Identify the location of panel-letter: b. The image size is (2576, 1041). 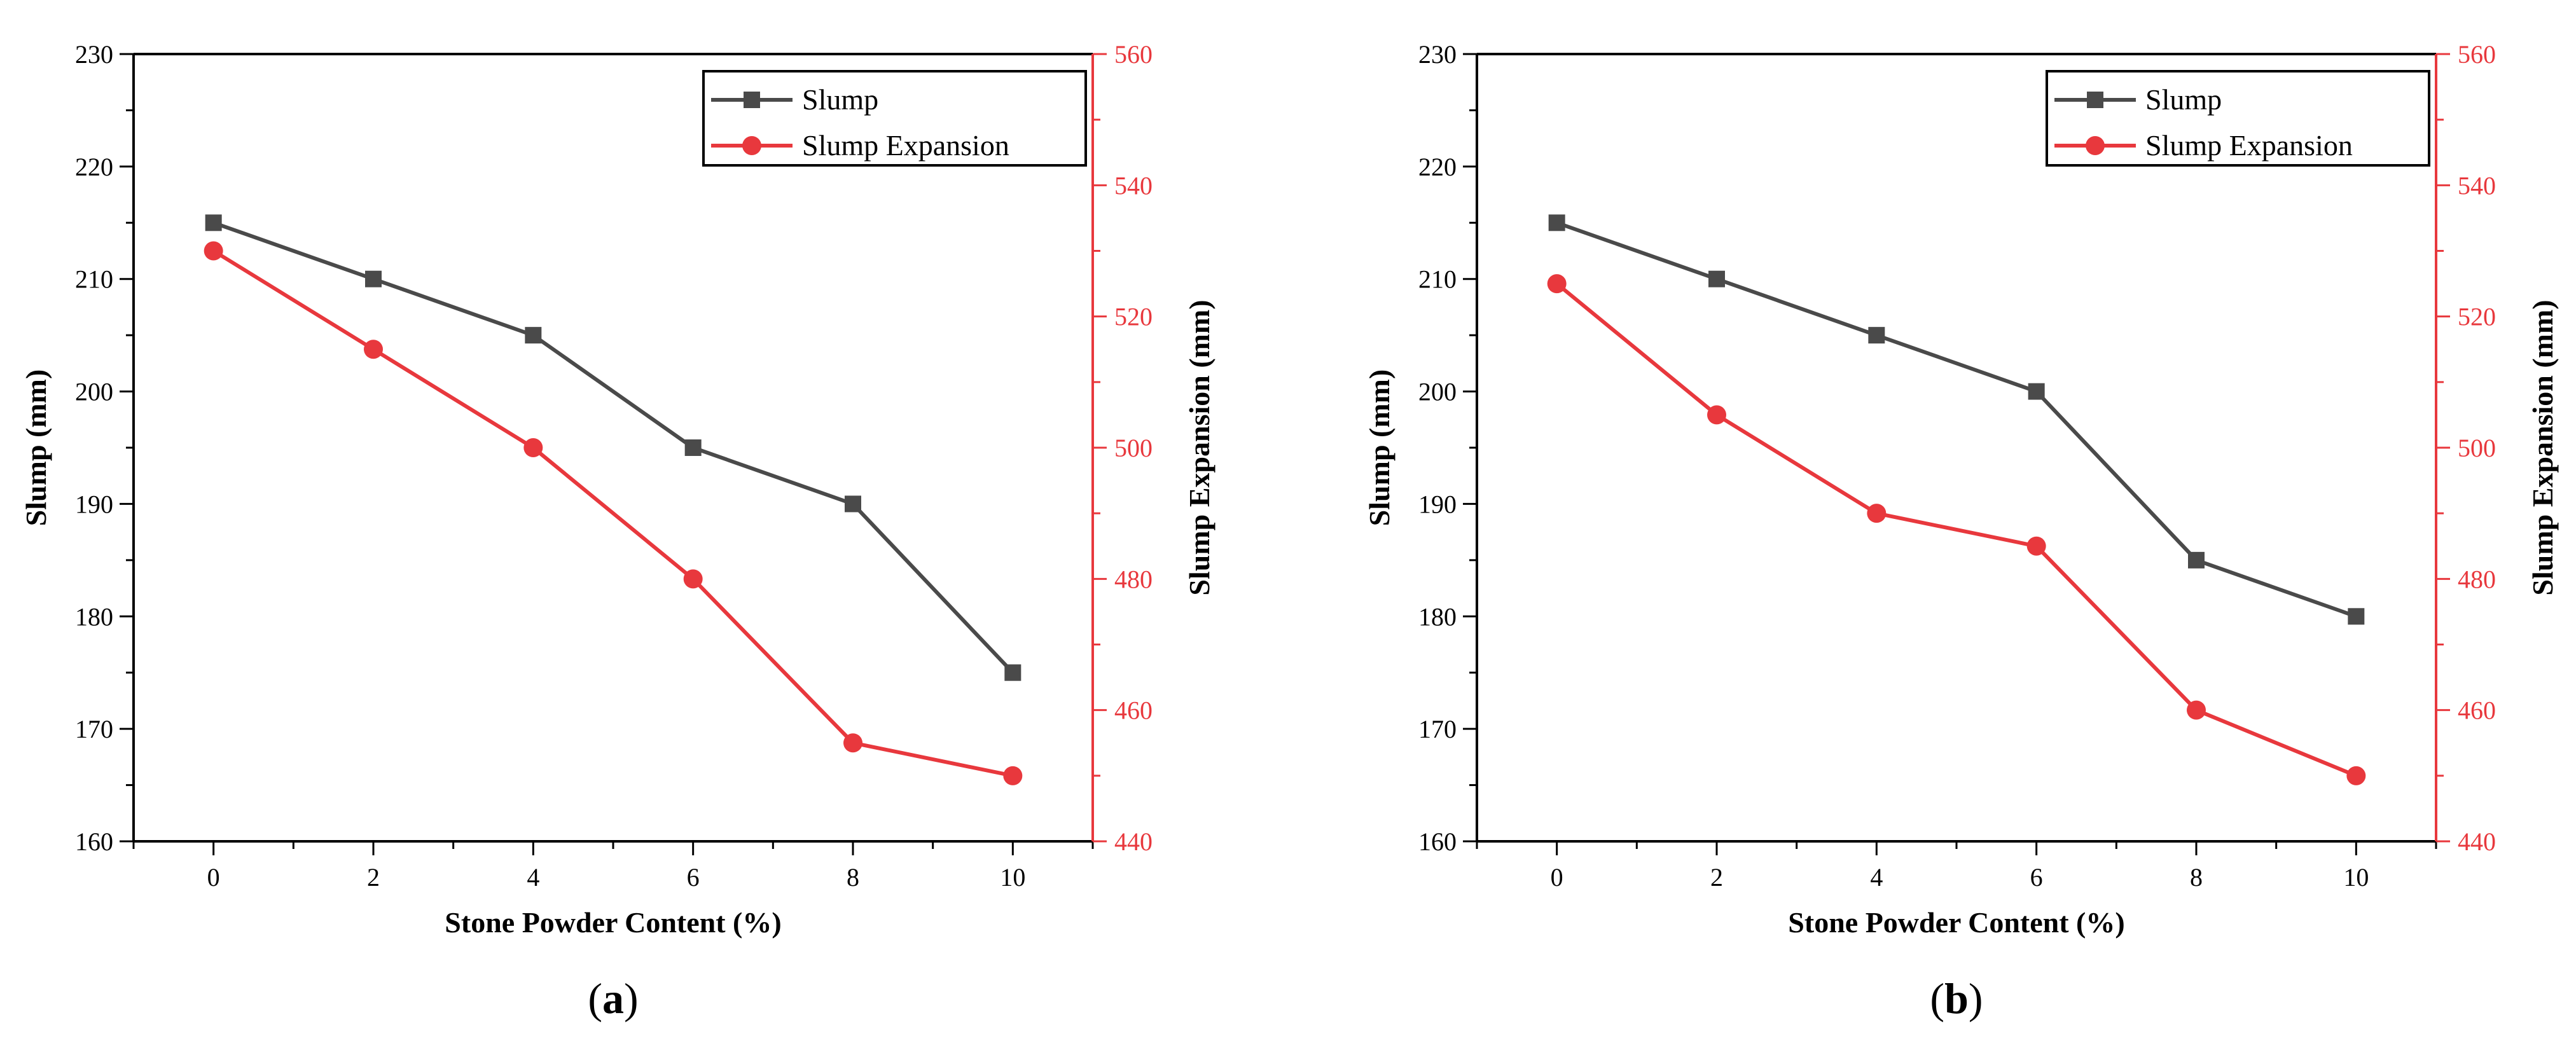
(1956, 998).